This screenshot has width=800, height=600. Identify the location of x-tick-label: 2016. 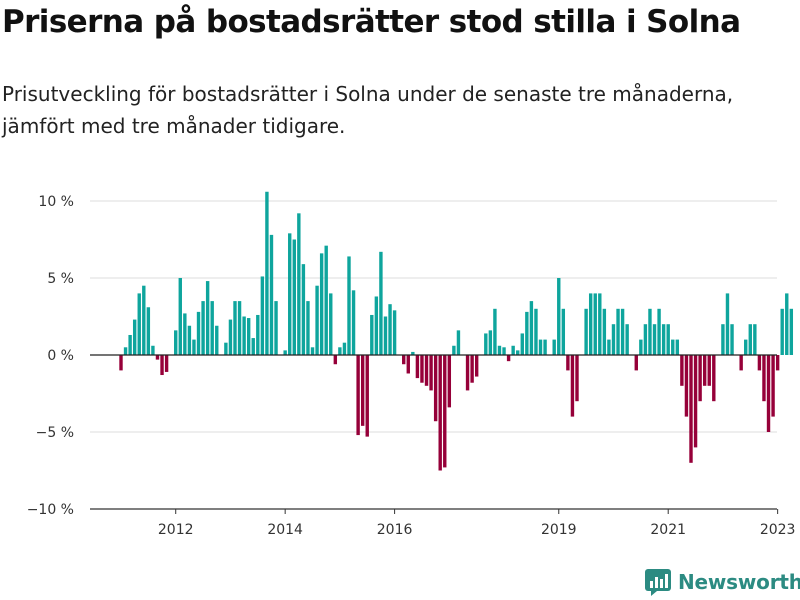
(395, 530).